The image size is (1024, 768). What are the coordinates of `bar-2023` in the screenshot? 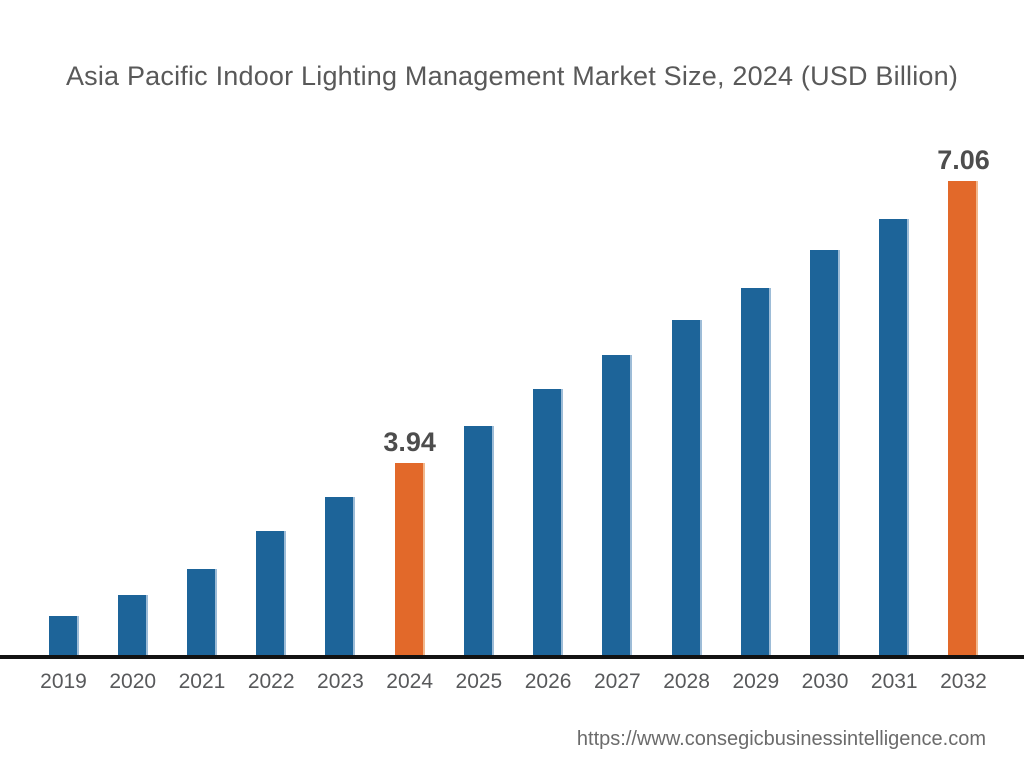 It's located at (340, 576).